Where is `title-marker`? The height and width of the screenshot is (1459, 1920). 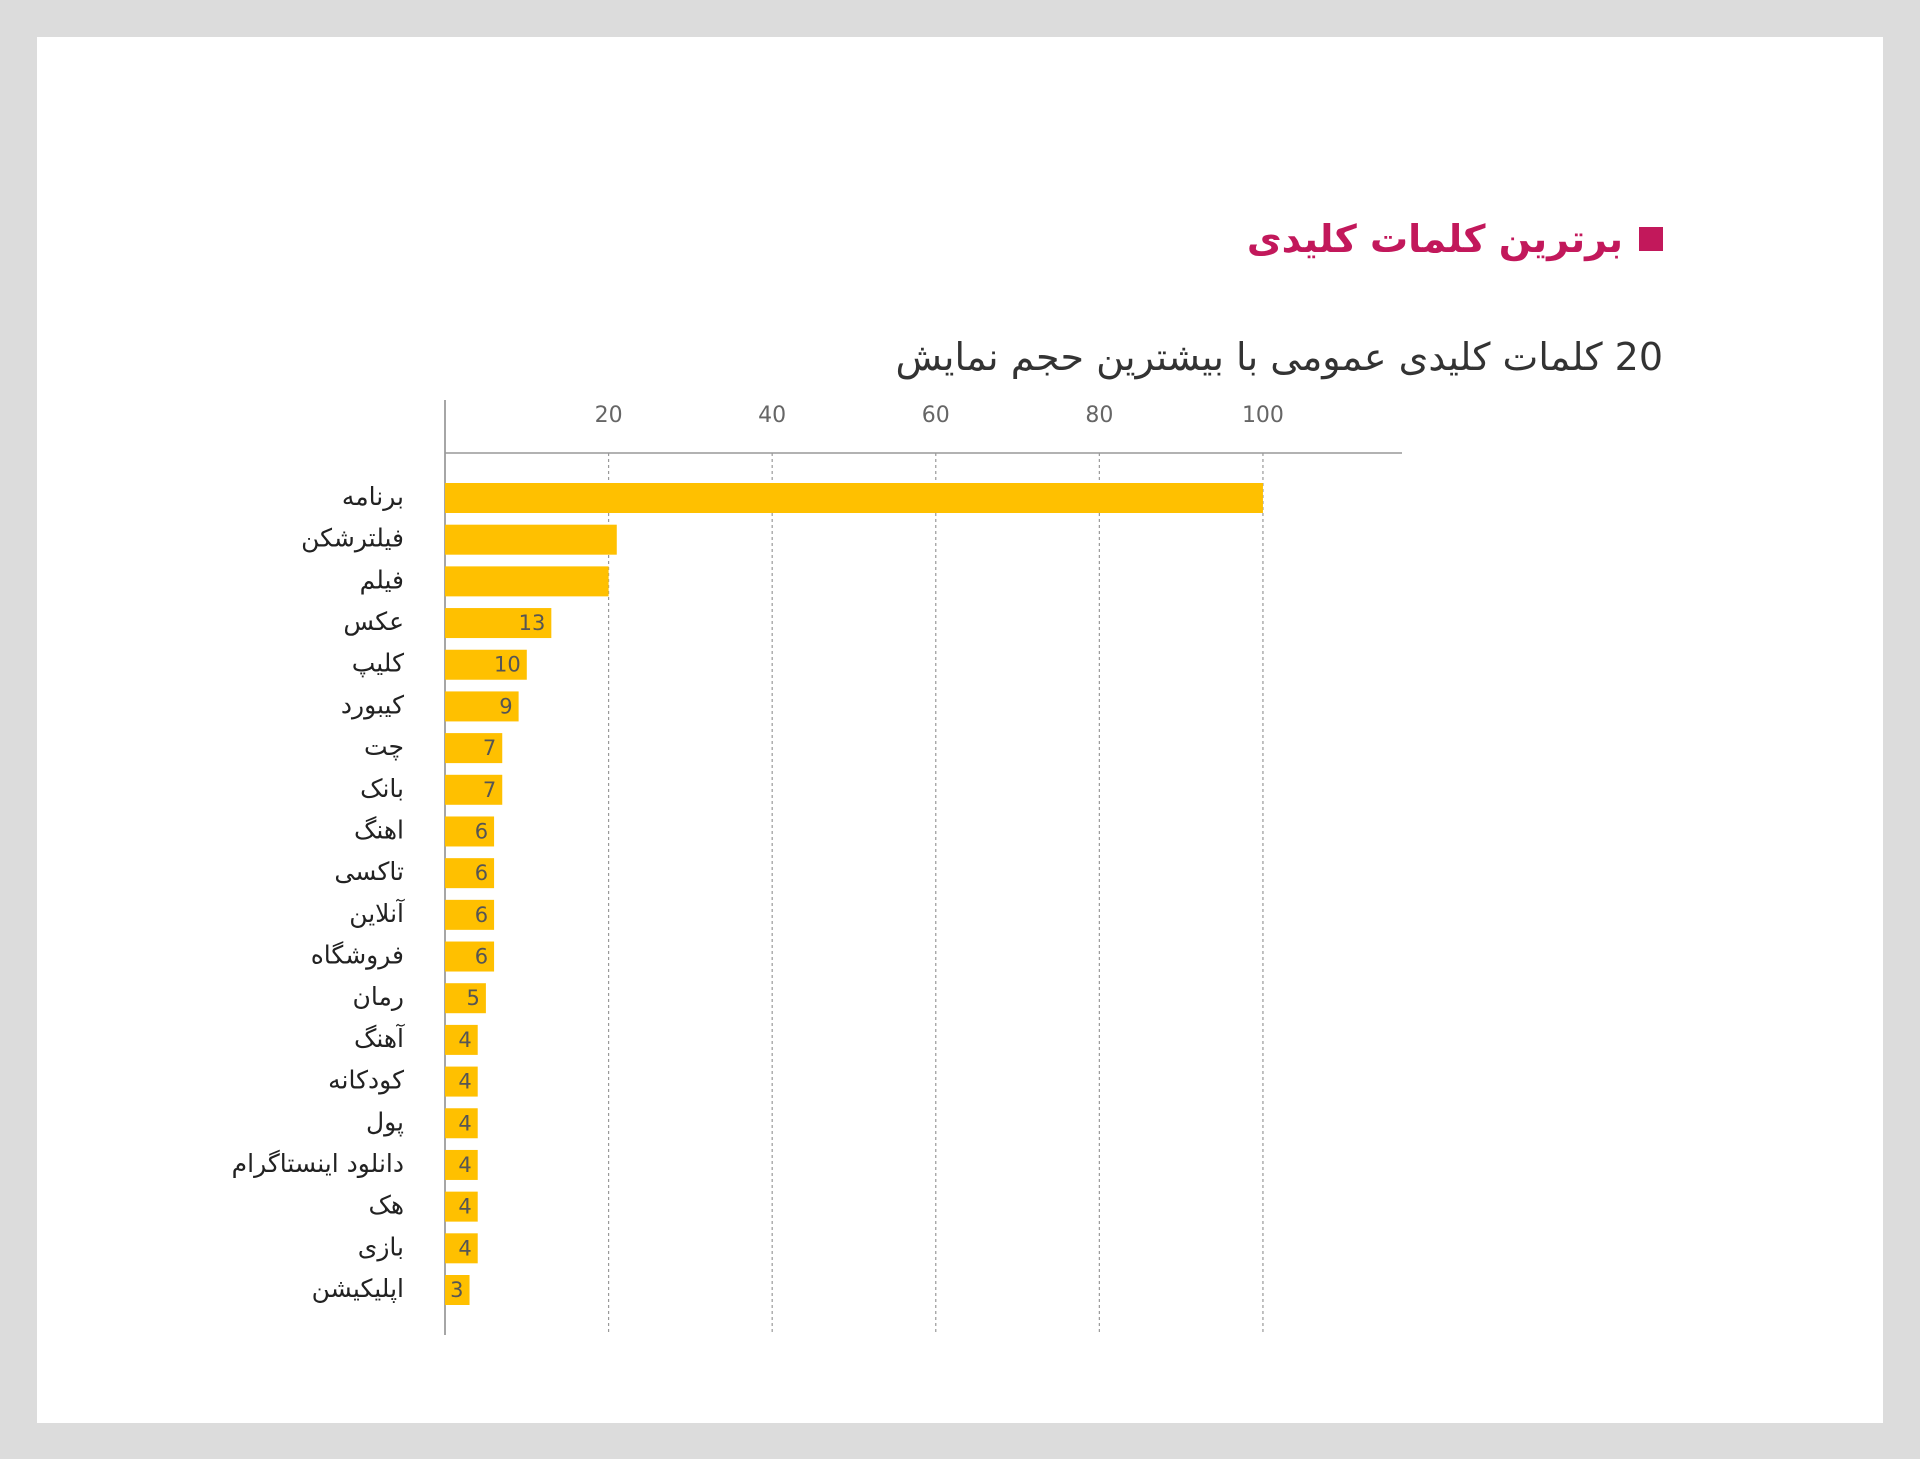 title-marker is located at coordinates (1651, 239).